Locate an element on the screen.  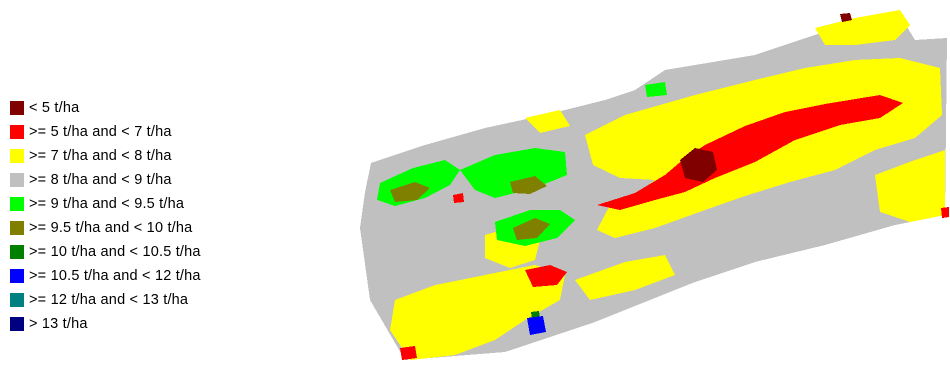
legend-label-9-9.5: >= 9 t/ha and < 9.5 t/ha is located at coordinates (107, 204).